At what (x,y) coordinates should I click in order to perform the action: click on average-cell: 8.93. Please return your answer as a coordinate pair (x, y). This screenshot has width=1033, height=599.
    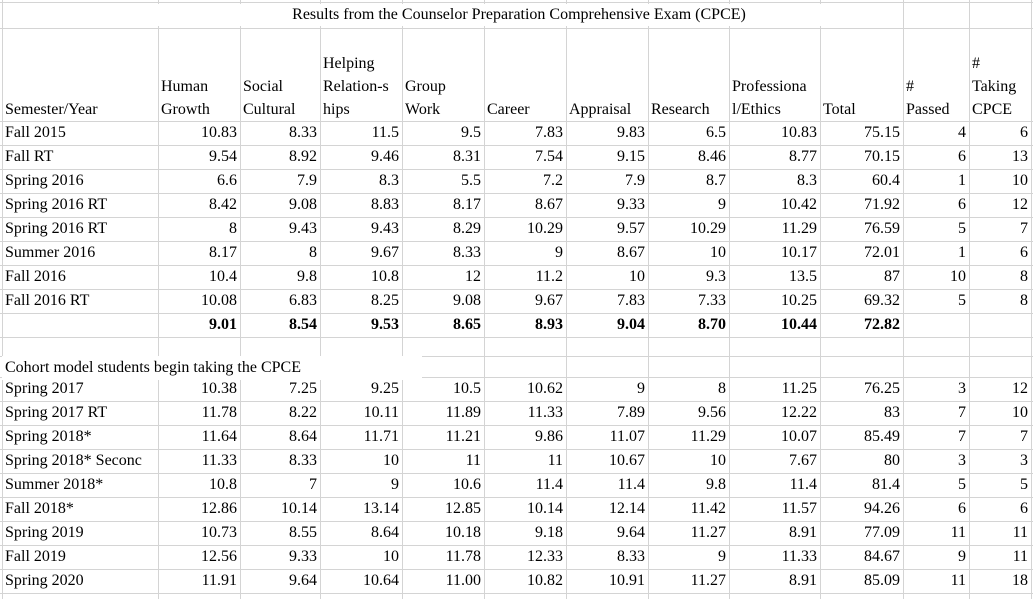
    Looking at the image, I should click on (549, 324).